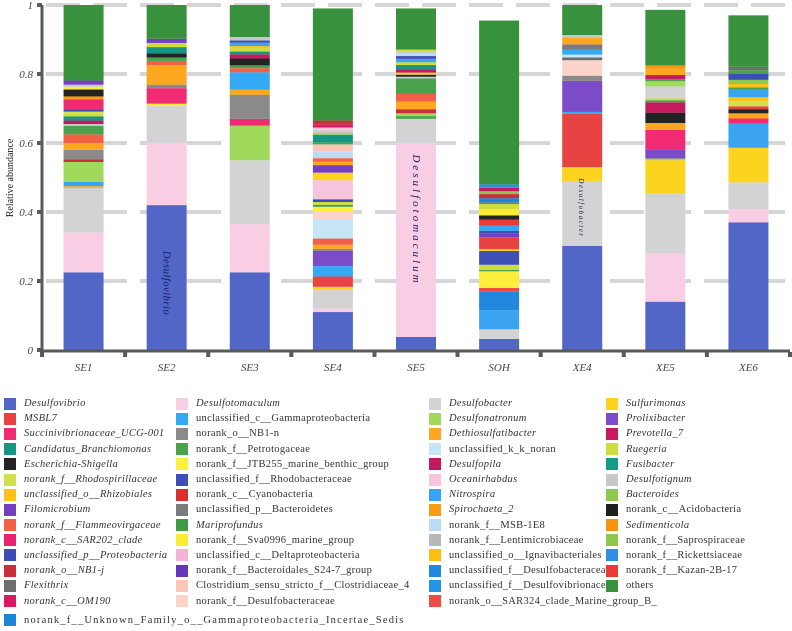 This screenshot has height=631, width=792. I want to click on legend-label: Desulfopila, so click(475, 464).